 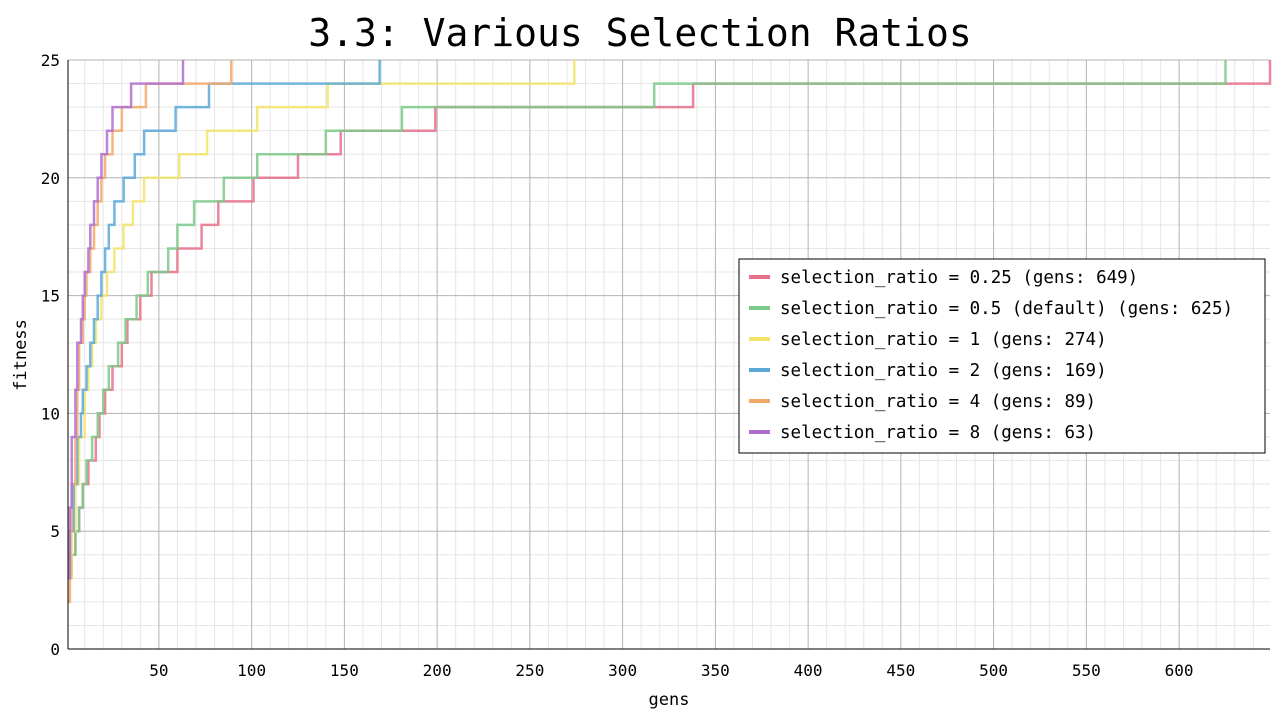 I want to click on x-tick-label: 200, so click(x=437, y=670).